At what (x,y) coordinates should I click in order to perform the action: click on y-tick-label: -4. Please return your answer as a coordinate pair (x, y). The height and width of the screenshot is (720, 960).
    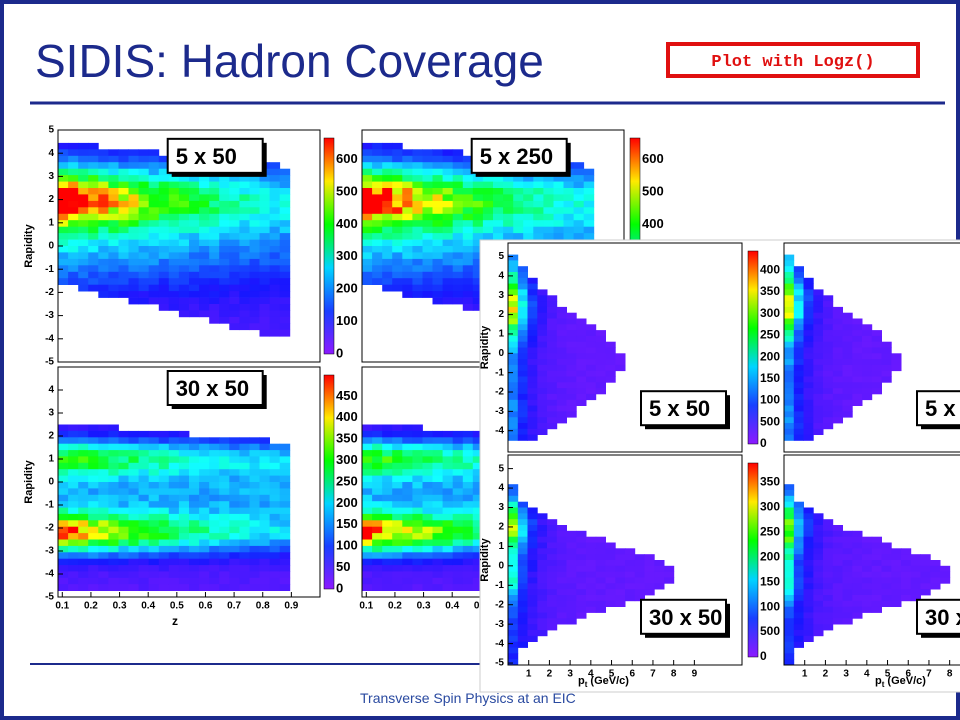
    Looking at the image, I should click on (499, 430).